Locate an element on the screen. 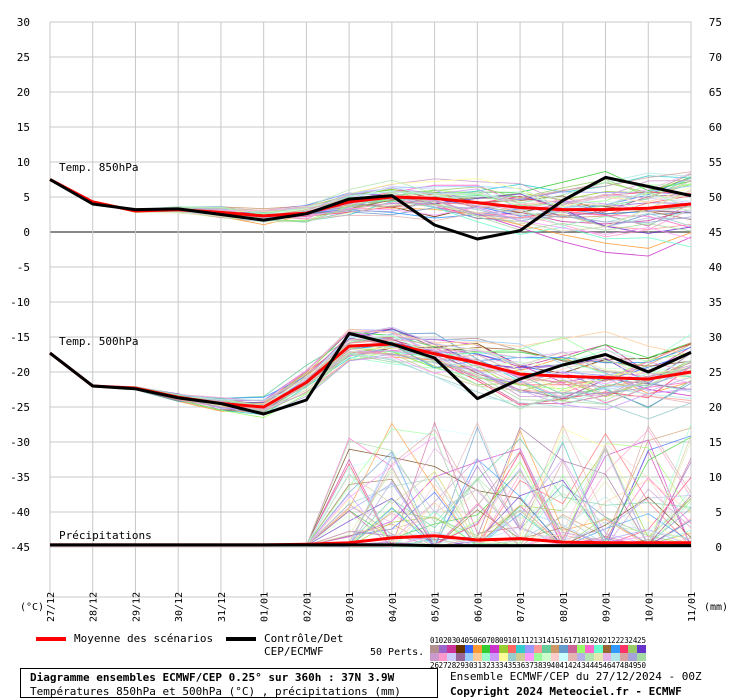  pert-number: 04 is located at coordinates (460, 640).